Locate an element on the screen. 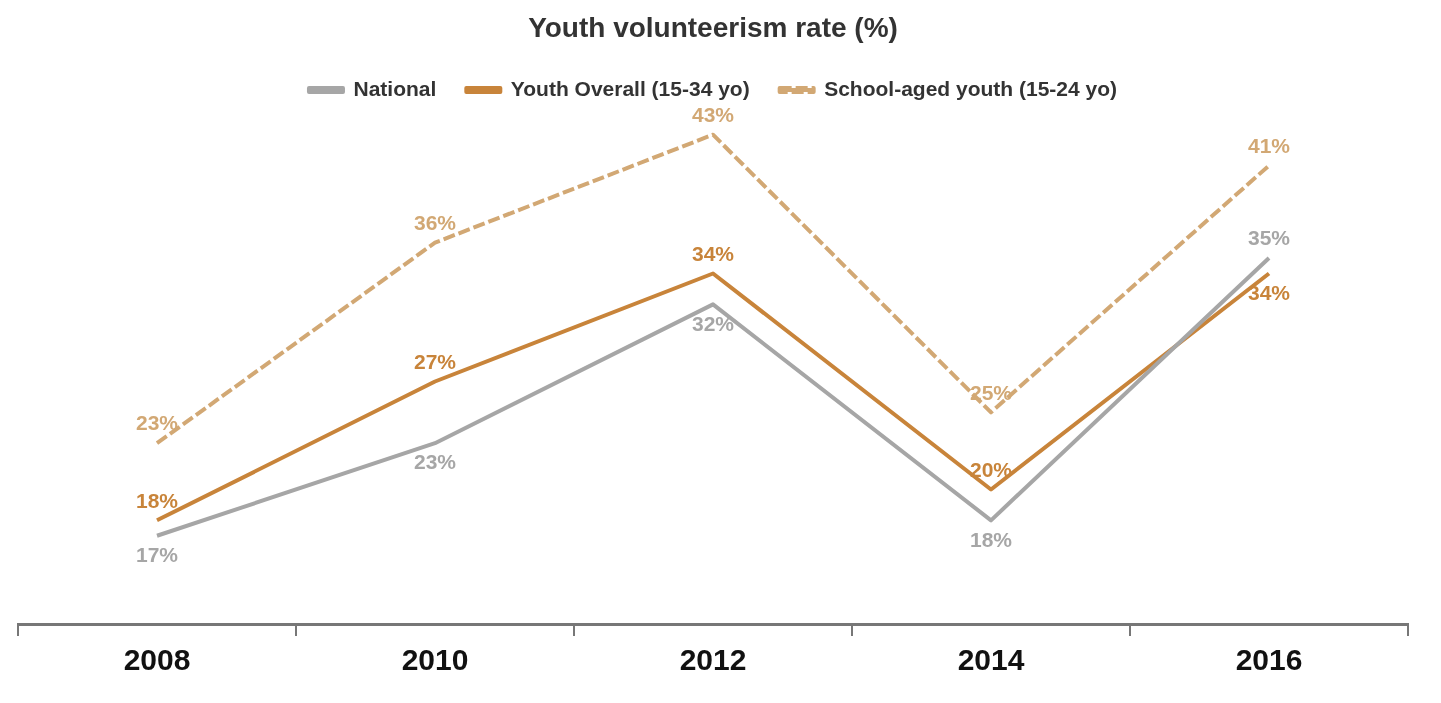 This screenshot has height=703, width=1441. chart-title: Youth volunteerism rate (%) is located at coordinates (713, 27).